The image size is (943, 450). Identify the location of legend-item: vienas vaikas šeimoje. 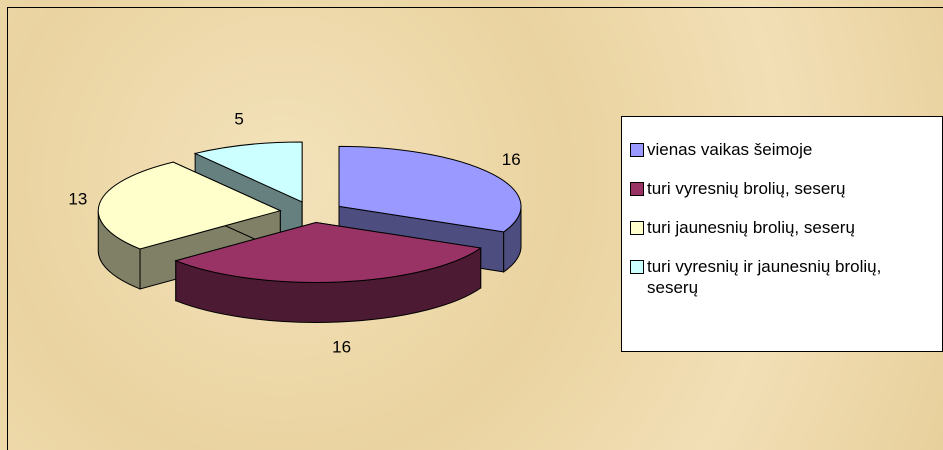
(783, 149).